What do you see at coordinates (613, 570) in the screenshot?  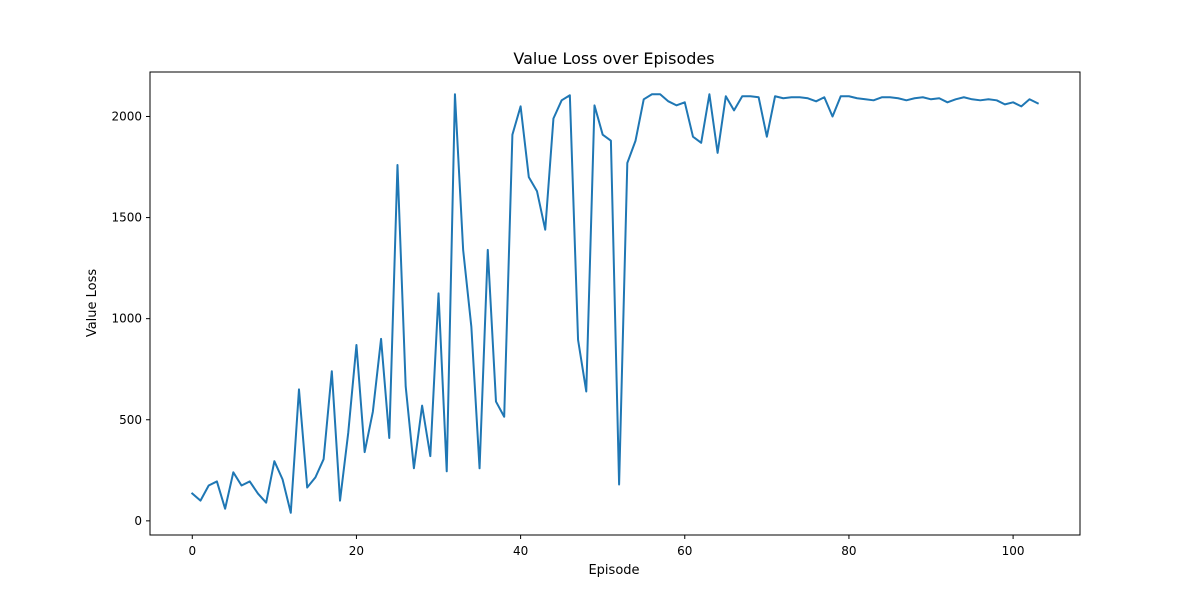 I see `x-axis-label: Episode` at bounding box center [613, 570].